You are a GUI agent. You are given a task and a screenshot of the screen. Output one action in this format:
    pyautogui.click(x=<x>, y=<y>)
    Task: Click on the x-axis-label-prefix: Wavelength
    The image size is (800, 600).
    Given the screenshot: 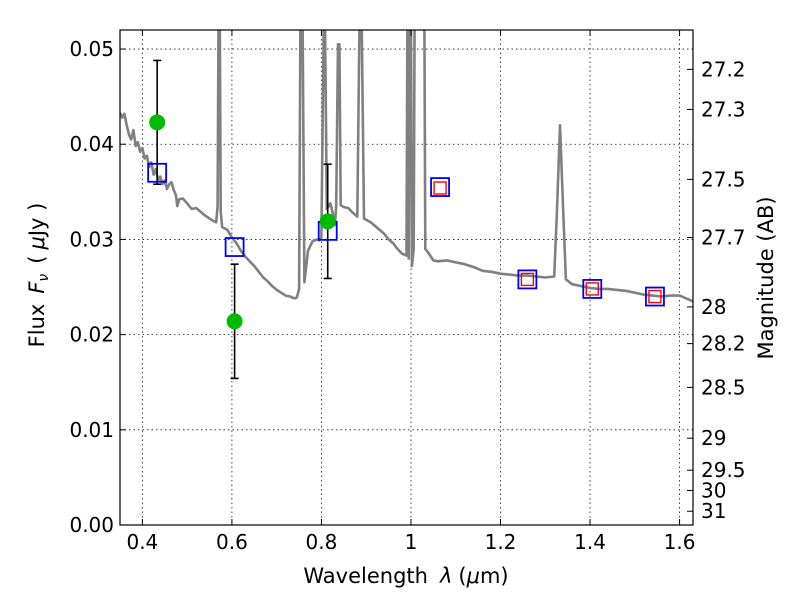 What is the action you would take?
    pyautogui.click(x=365, y=576)
    